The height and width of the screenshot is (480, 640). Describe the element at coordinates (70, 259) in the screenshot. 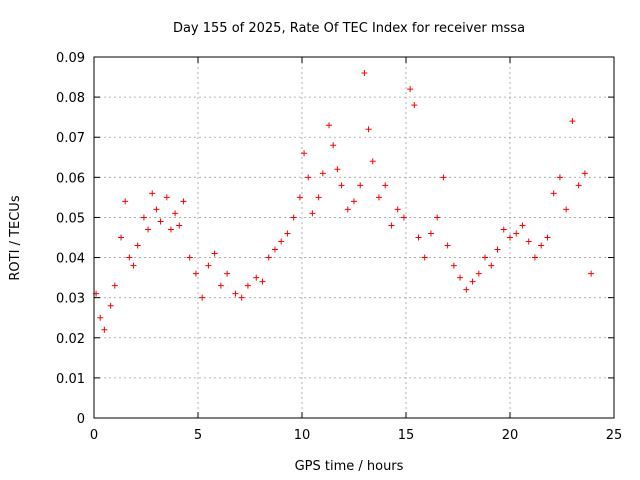

I see `y-tick-label: 0.04` at that location.